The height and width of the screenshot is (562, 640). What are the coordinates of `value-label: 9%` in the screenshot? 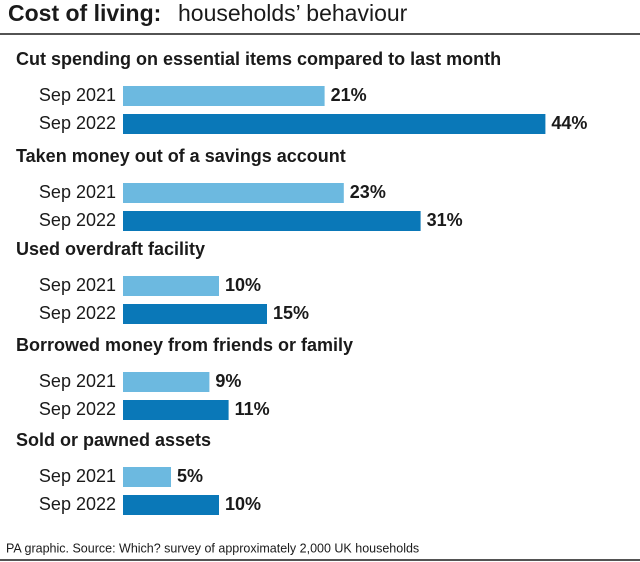 It's located at (228, 381).